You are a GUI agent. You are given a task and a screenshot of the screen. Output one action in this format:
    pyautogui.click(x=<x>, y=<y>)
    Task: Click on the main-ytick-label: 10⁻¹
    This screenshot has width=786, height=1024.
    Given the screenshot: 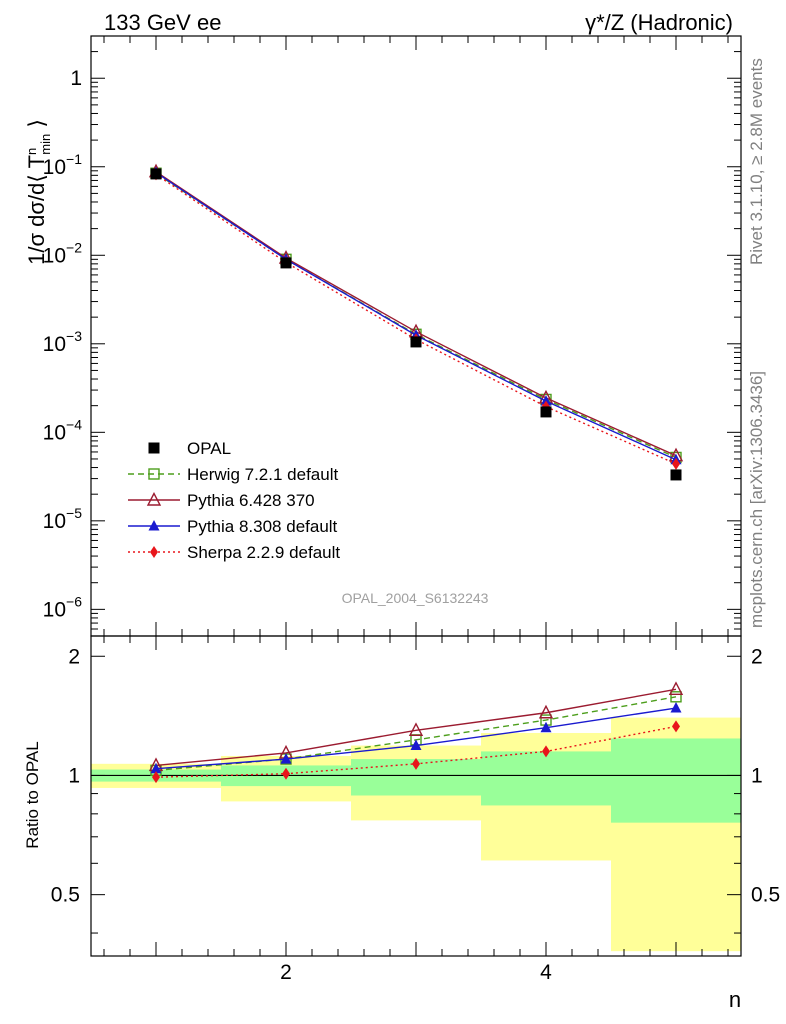 What is the action you would take?
    pyautogui.click(x=63, y=165)
    